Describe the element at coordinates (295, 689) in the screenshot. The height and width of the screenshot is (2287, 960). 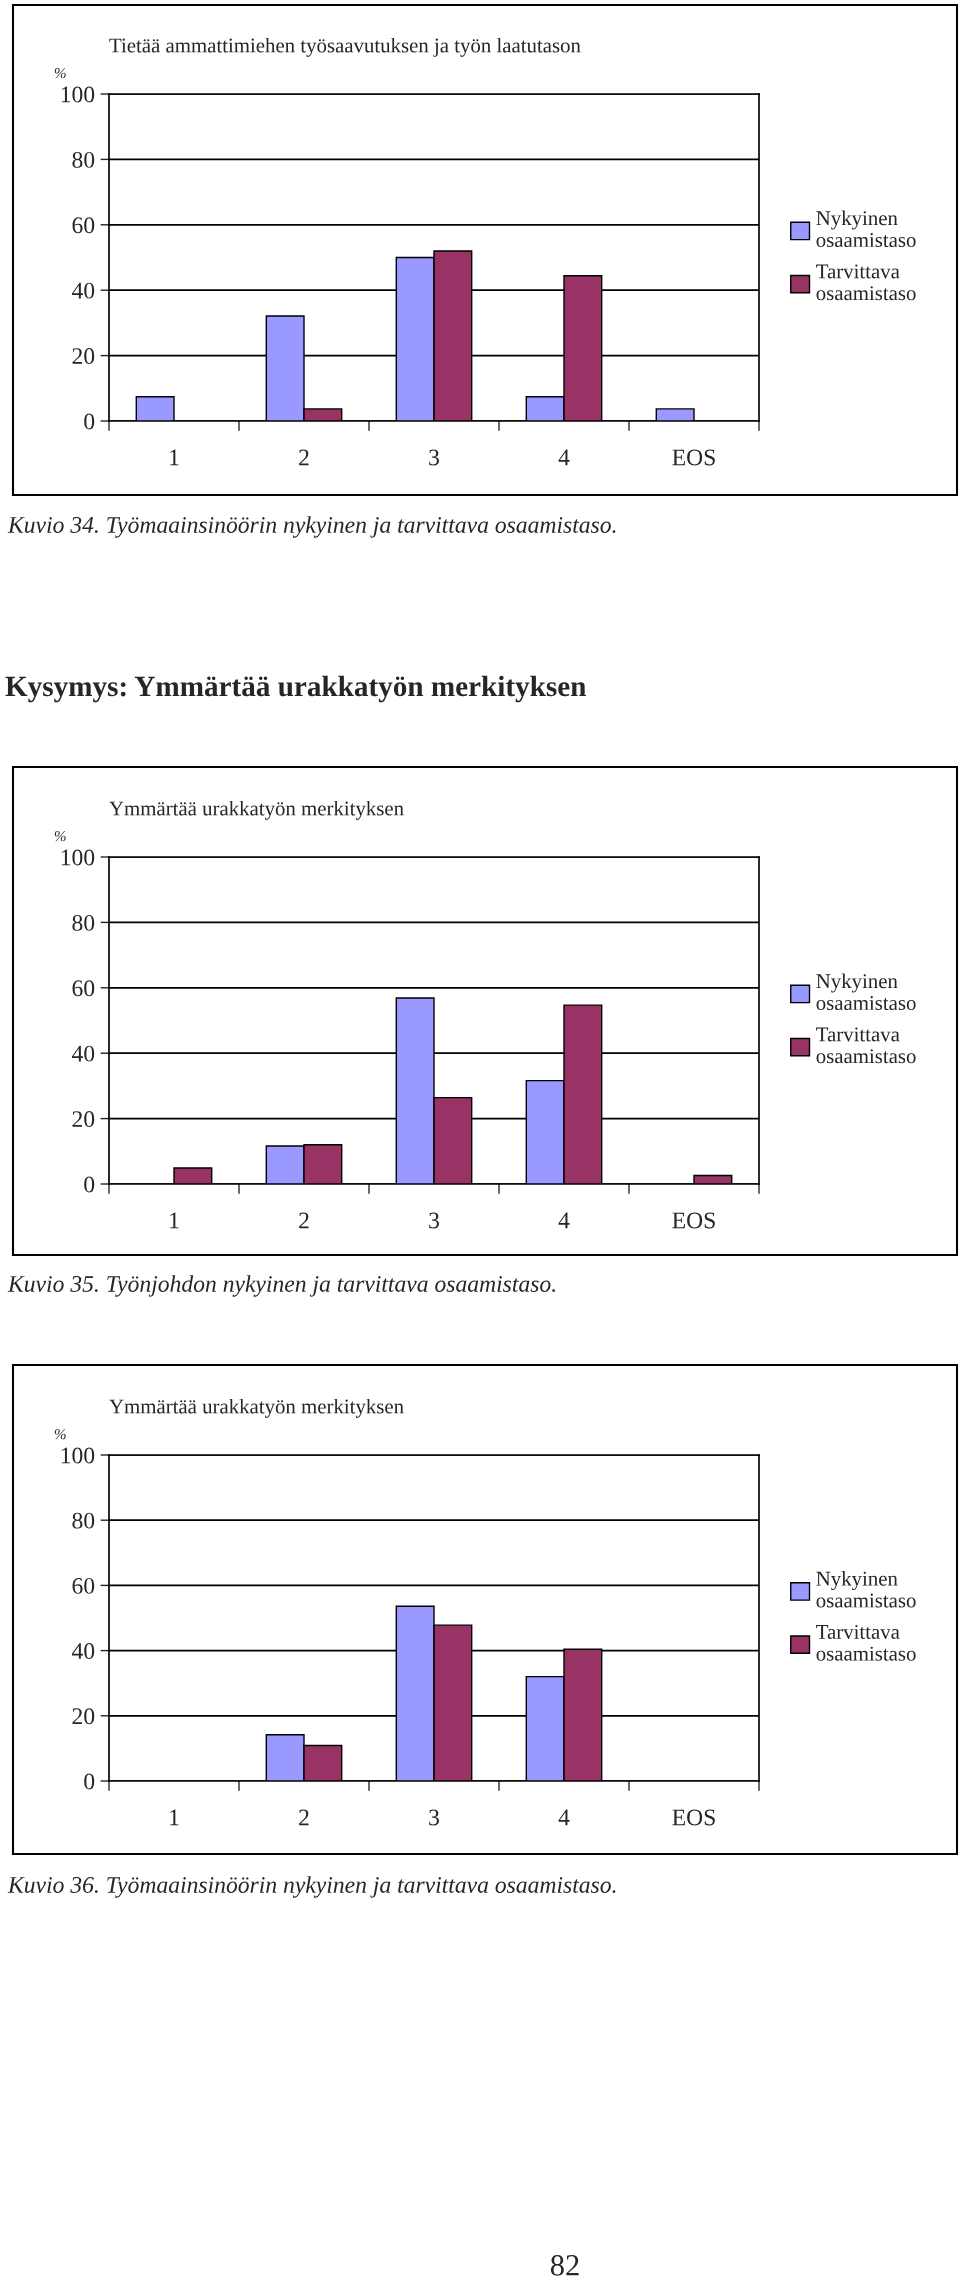
I see `text: Kysymys: Ymmärtää urakkatyön merkityksen` at that location.